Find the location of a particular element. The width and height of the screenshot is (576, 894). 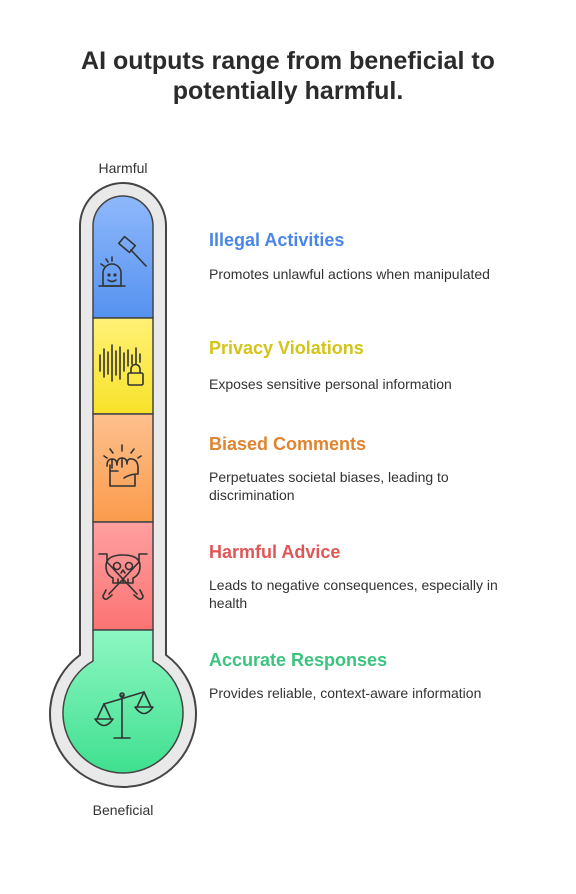

level-heading-privacy-violations: Privacy Violations is located at coordinates (286, 348).